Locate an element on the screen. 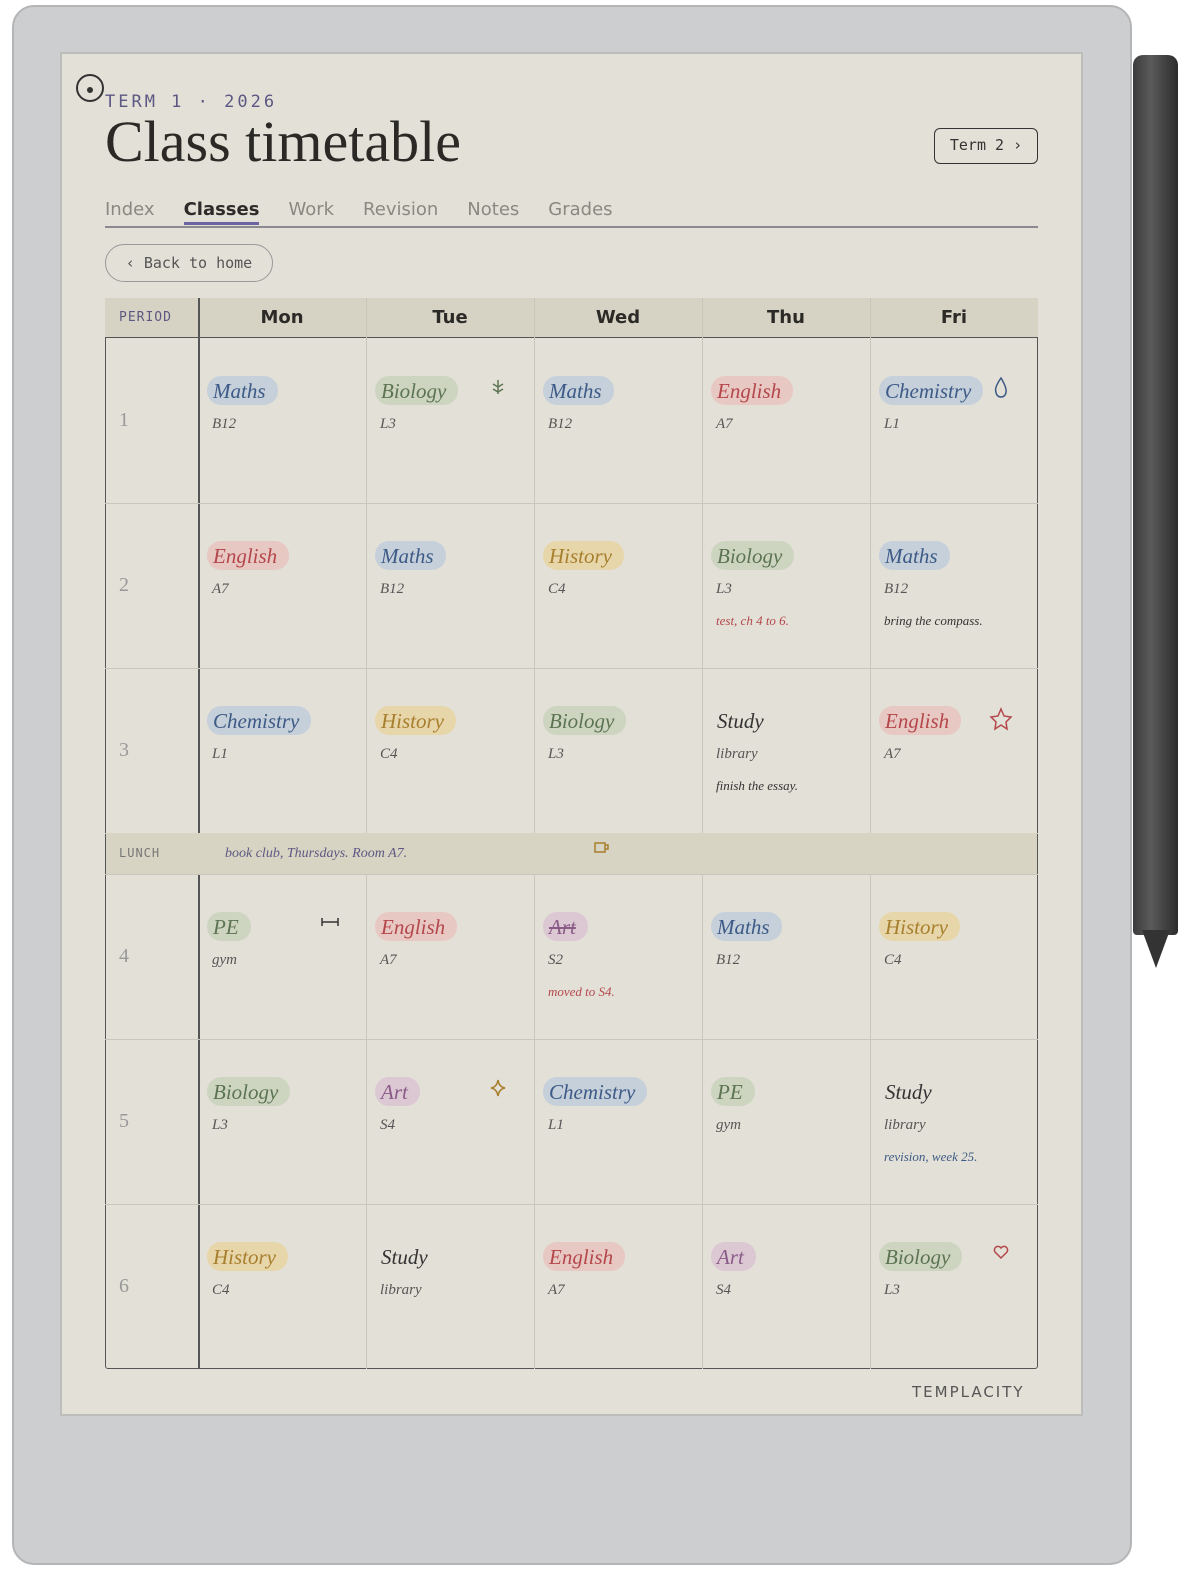  note: finish the essay. is located at coordinates (757, 785).